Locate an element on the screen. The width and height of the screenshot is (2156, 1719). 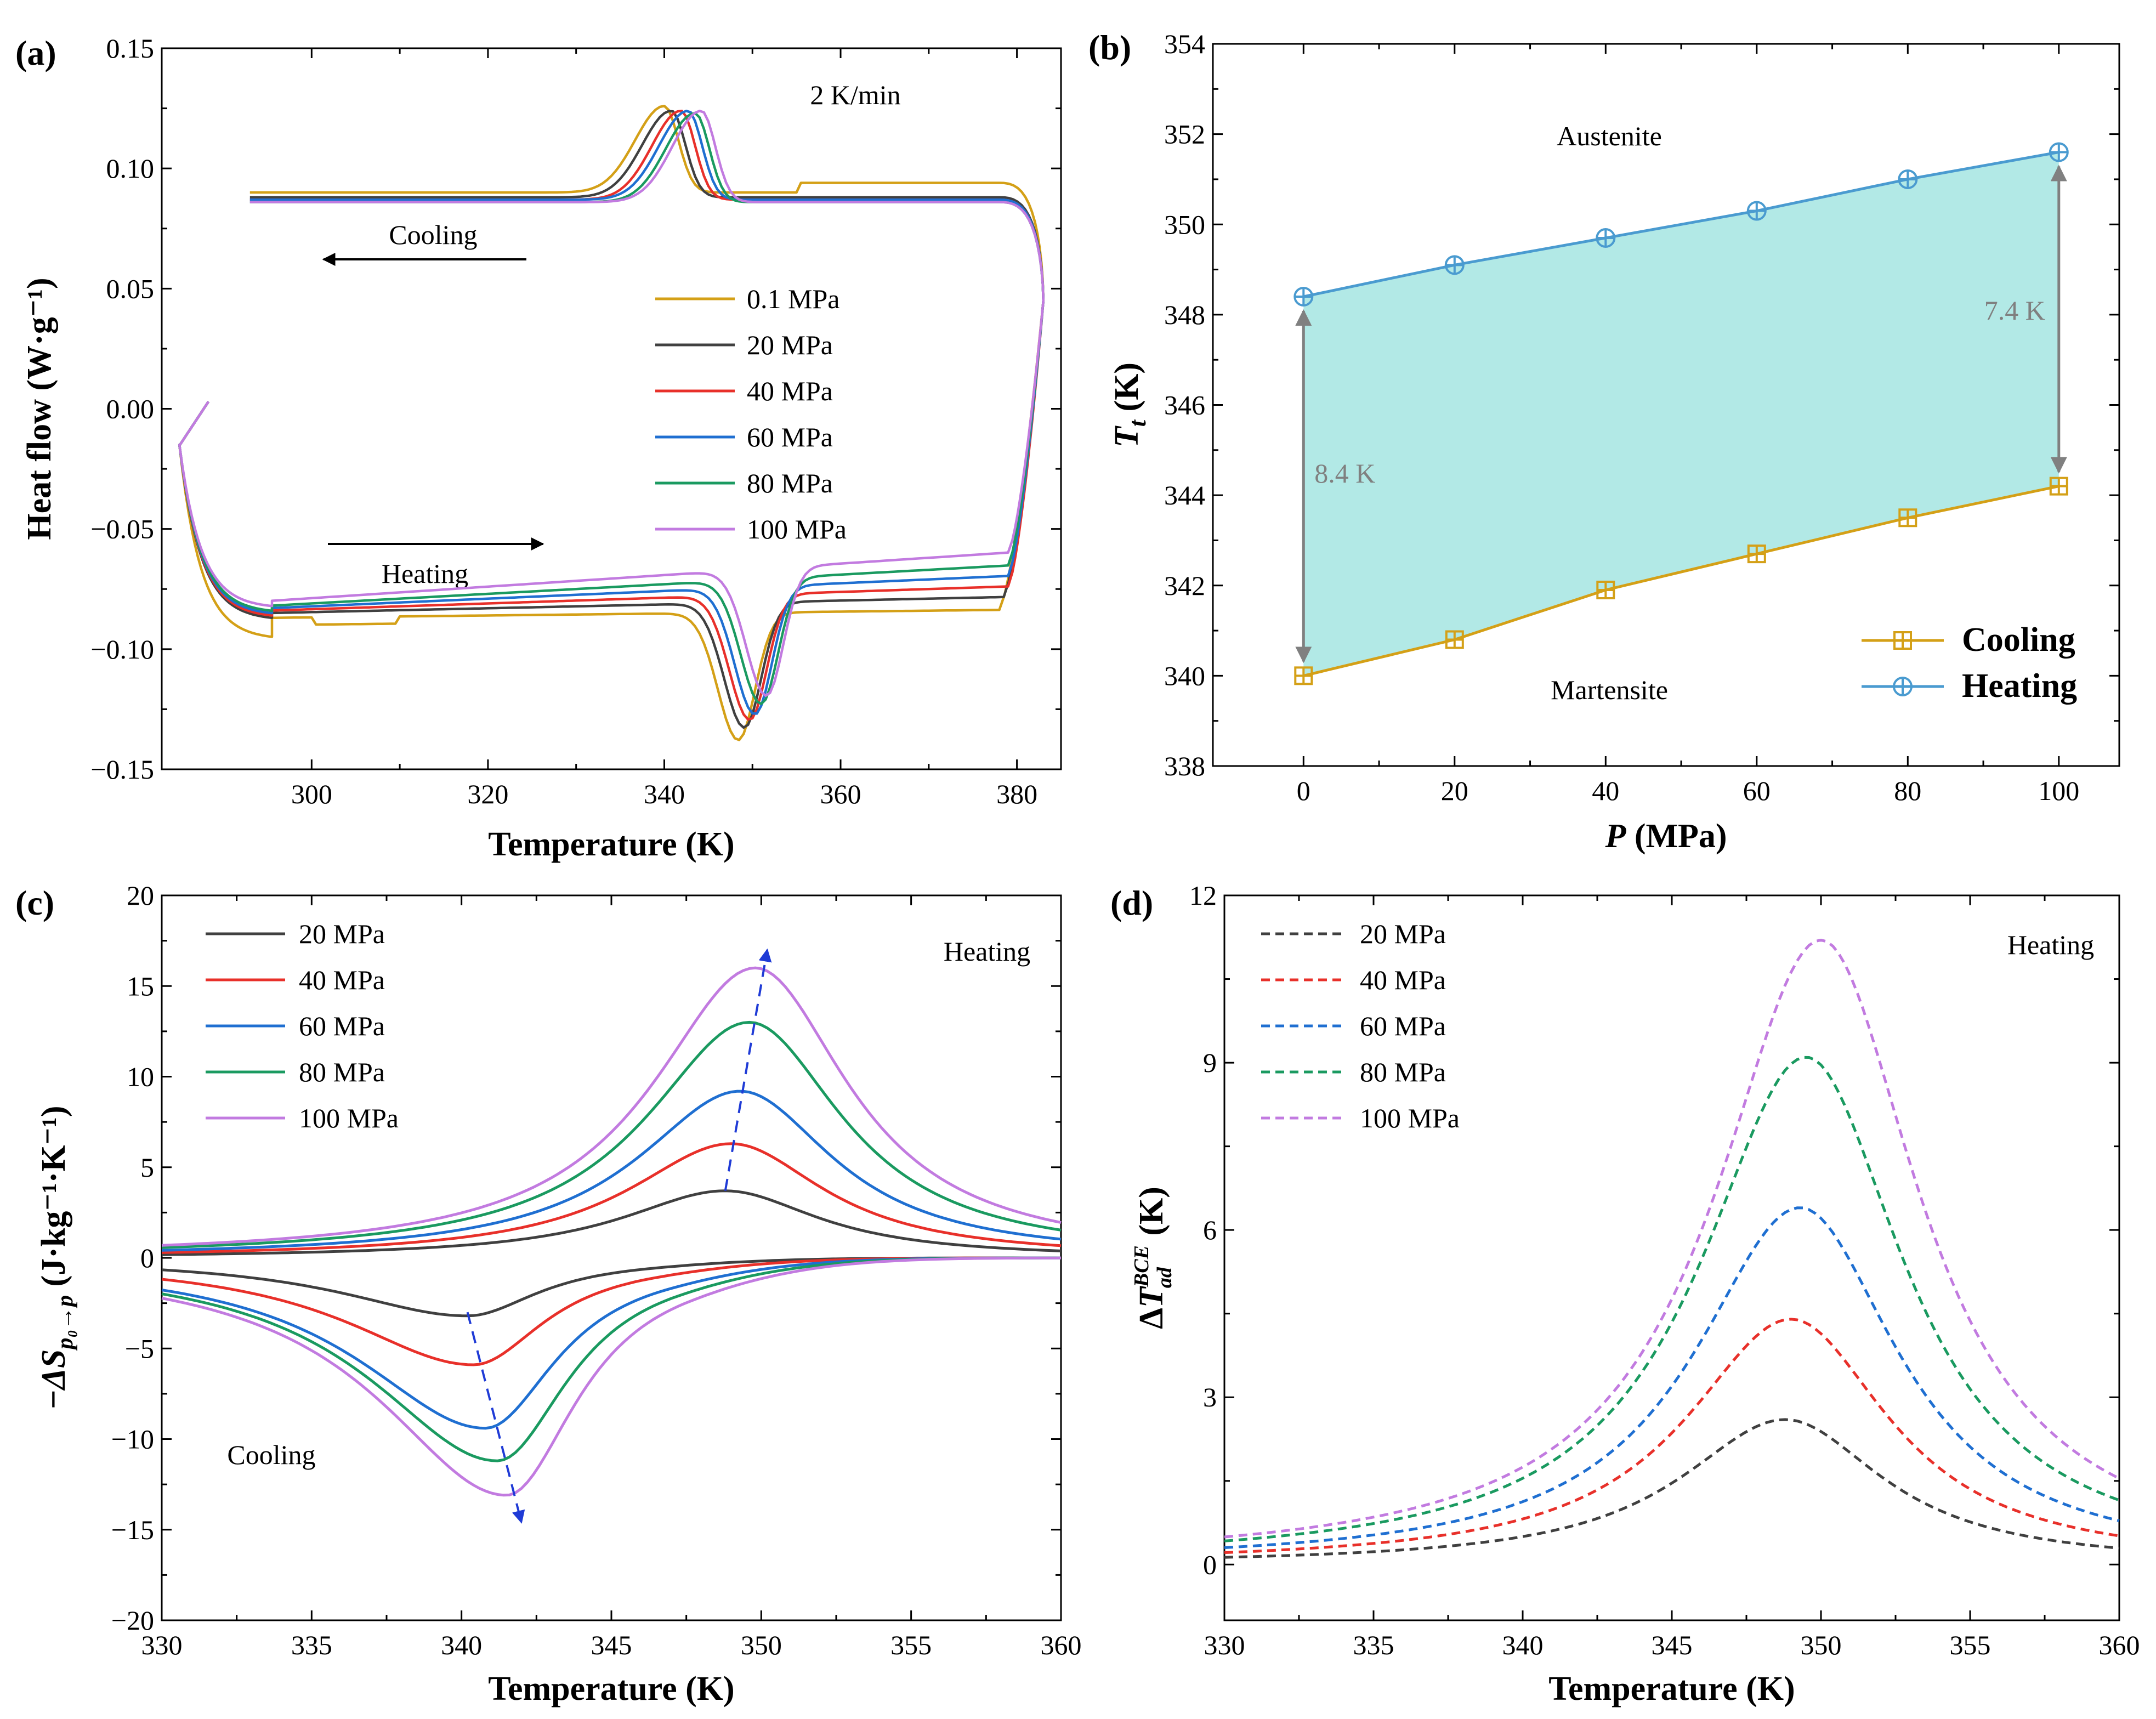
legend-label: Heating is located at coordinates (2019, 686).